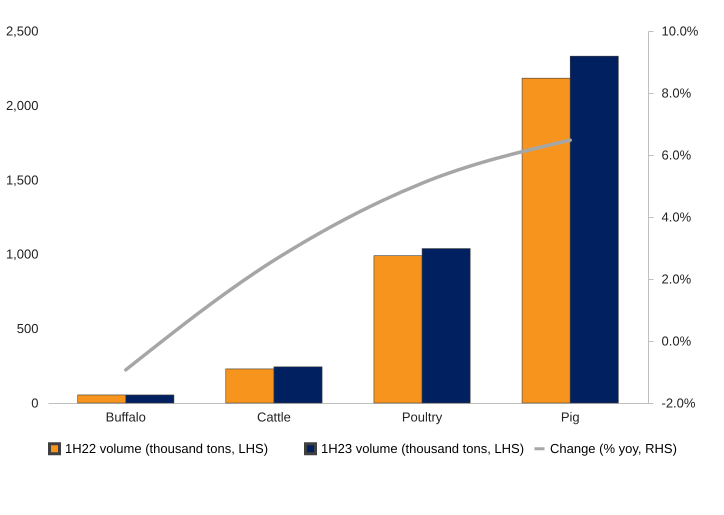  Describe the element at coordinates (22, 31) in the screenshot. I see `y-tick-label: 2,500` at that location.